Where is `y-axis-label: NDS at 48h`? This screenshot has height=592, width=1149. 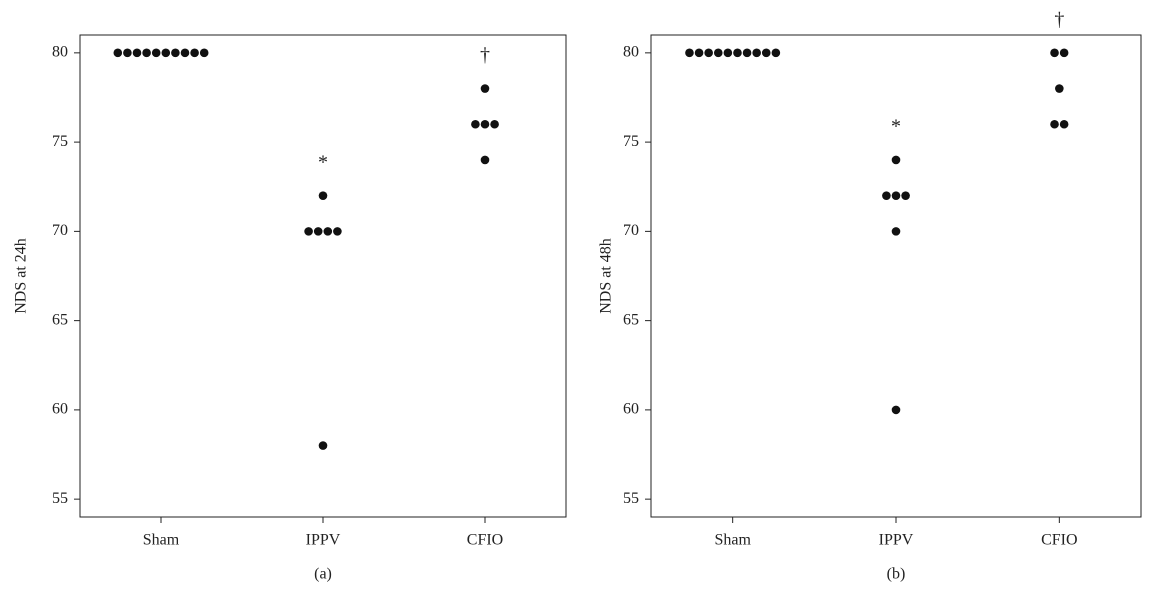
y-axis-label: NDS at 48h is located at coordinates (606, 276).